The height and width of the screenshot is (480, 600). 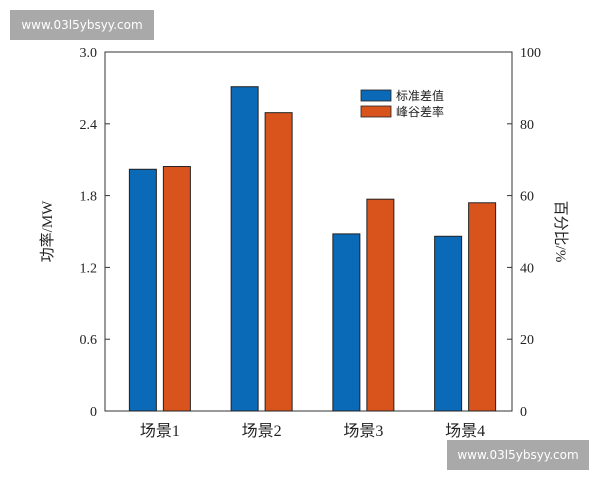 I want to click on right-tick-label: 20, so click(x=527, y=340).